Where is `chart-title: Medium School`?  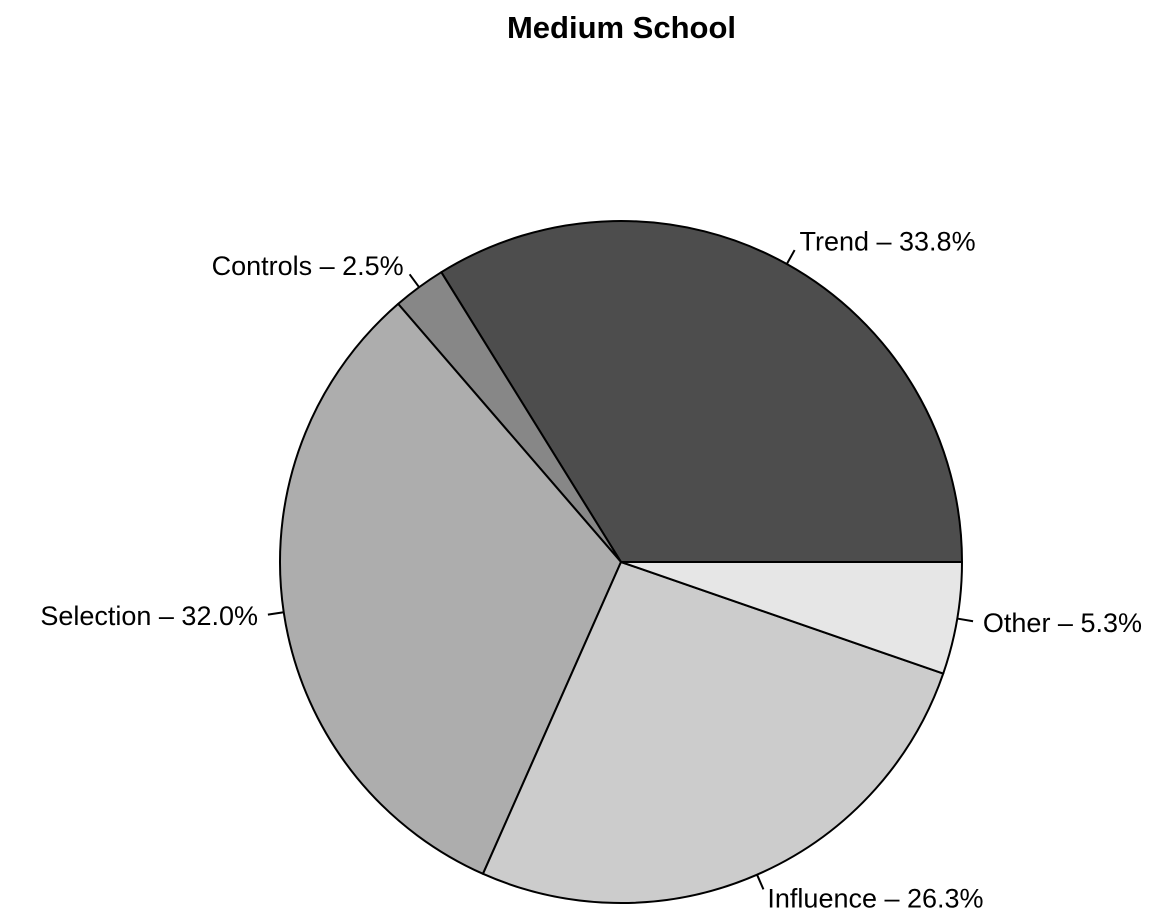 chart-title: Medium School is located at coordinates (621, 27).